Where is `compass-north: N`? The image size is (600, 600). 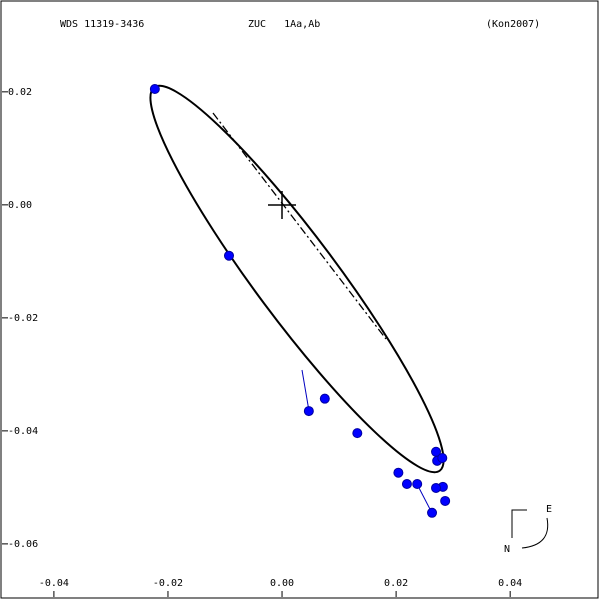
compass-north: N is located at coordinates (507, 549).